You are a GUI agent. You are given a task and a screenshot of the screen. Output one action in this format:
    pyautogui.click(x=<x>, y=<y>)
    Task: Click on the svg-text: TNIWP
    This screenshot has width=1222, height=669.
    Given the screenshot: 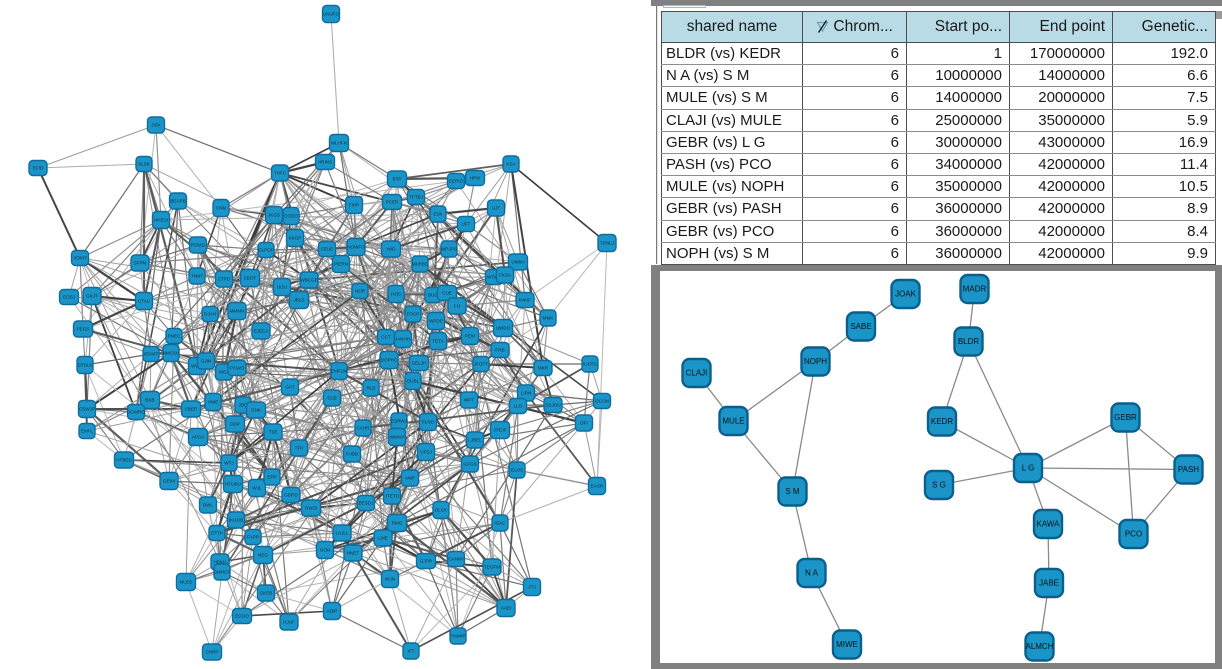 What is the action you would take?
    pyautogui.click(x=458, y=636)
    